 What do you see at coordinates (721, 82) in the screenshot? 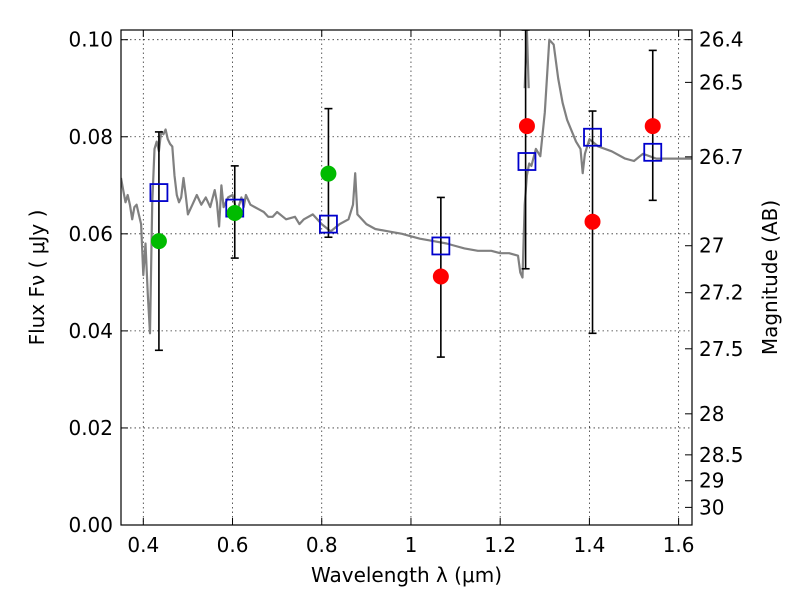
I see `y2-tick-label: 26.5` at bounding box center [721, 82].